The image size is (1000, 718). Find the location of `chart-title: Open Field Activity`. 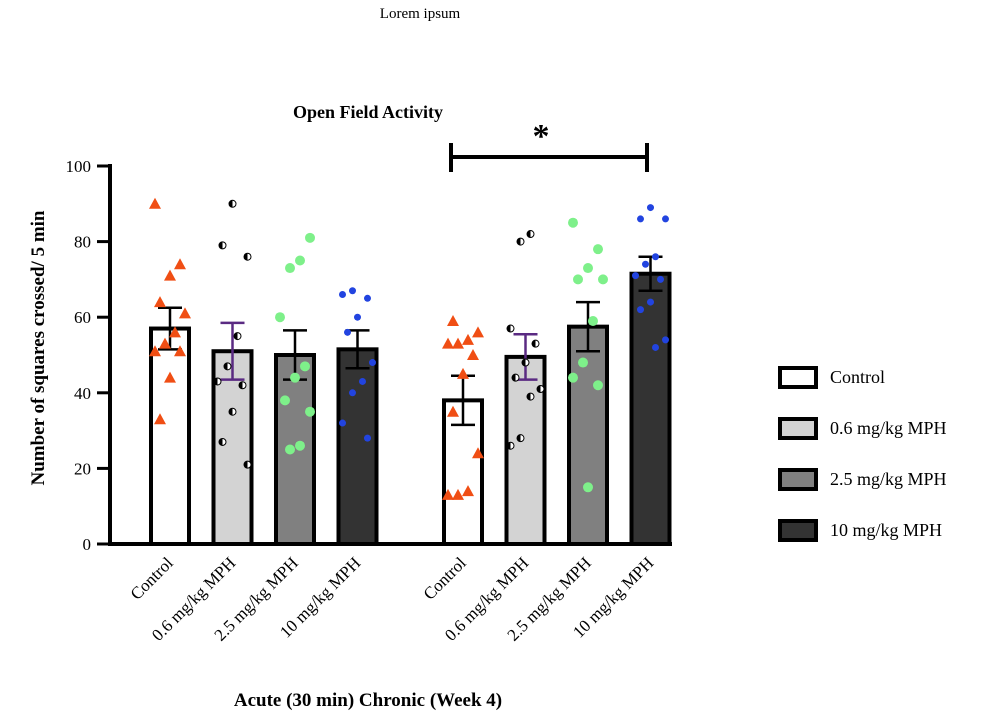

chart-title: Open Field Activity is located at coordinates (368, 112).